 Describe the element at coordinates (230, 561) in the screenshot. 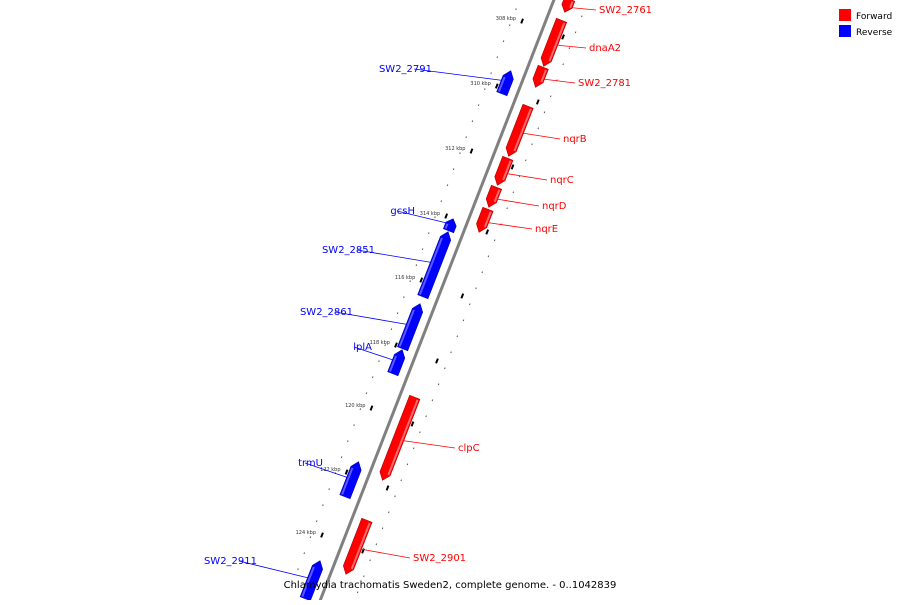

I see `gene-label: SW2_2911` at that location.